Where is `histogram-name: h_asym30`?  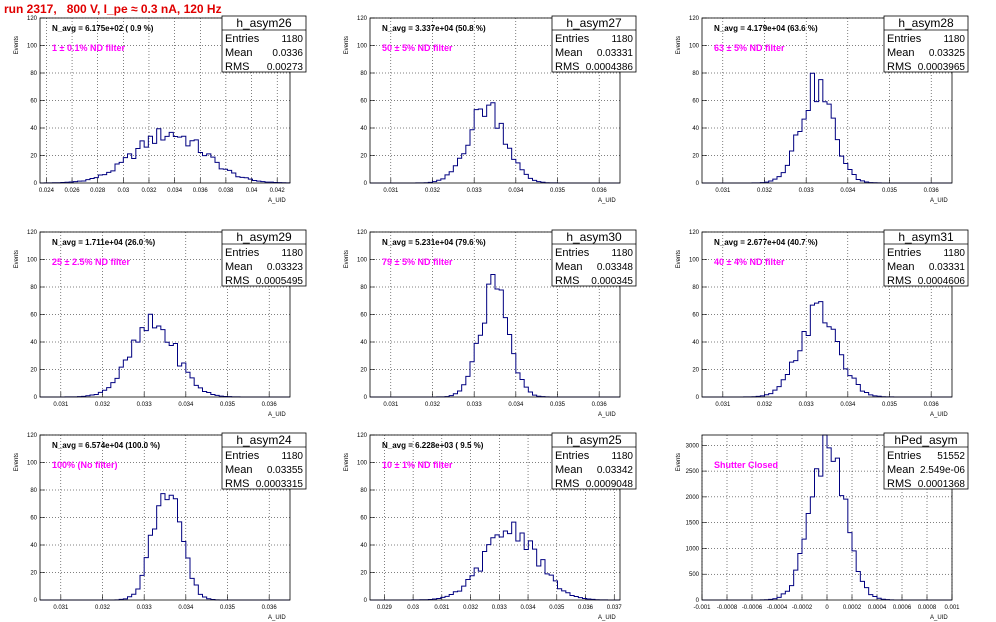 histogram-name: h_asym30 is located at coordinates (594, 237).